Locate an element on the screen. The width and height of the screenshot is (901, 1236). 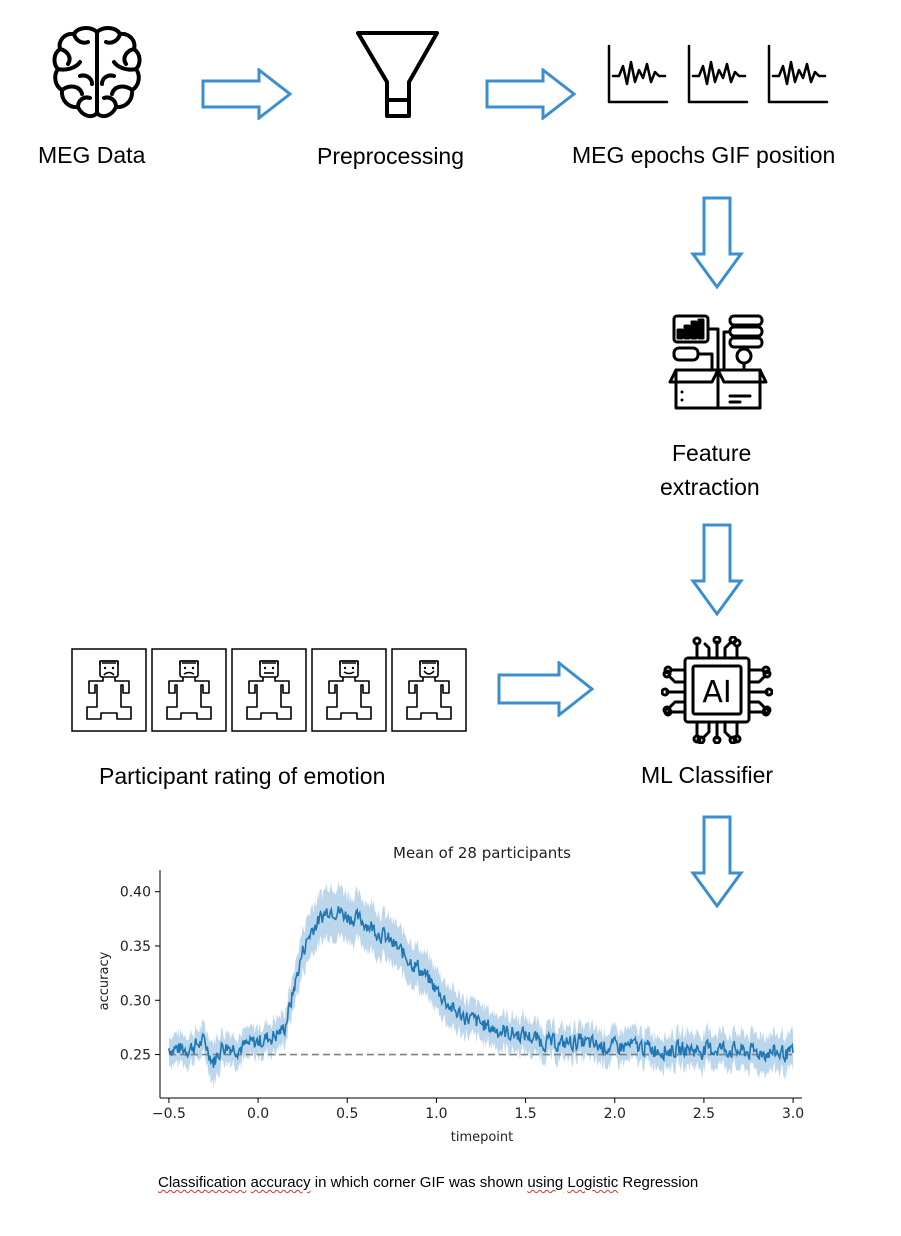
emotion-face-very-sad is located at coordinates (109, 690).